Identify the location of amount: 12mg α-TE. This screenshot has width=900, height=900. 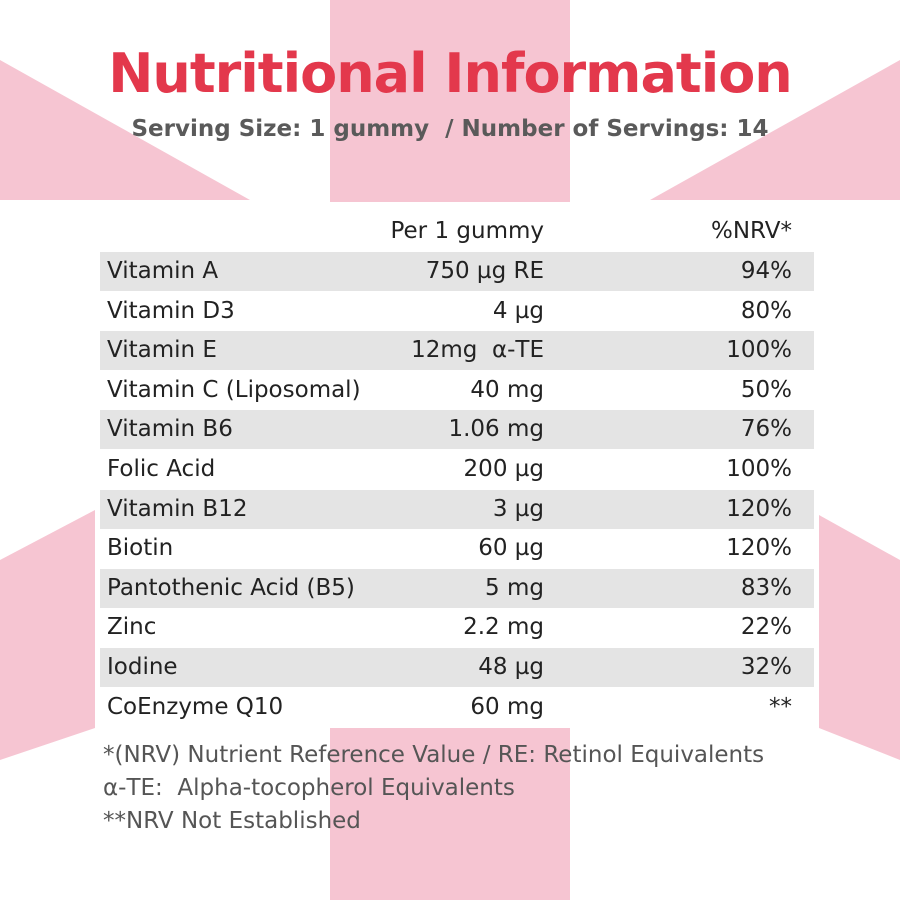
(477, 350).